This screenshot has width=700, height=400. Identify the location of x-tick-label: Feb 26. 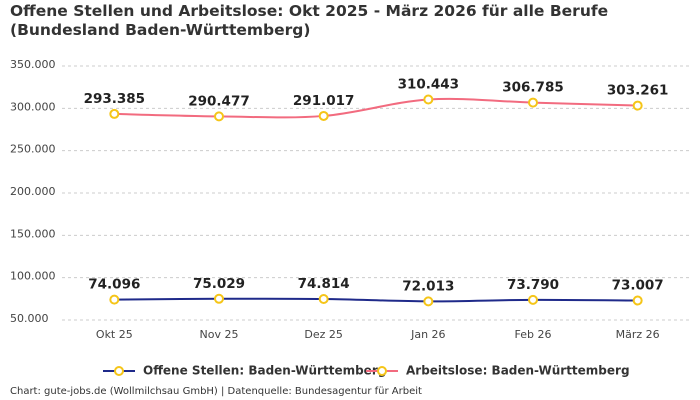
(533, 334).